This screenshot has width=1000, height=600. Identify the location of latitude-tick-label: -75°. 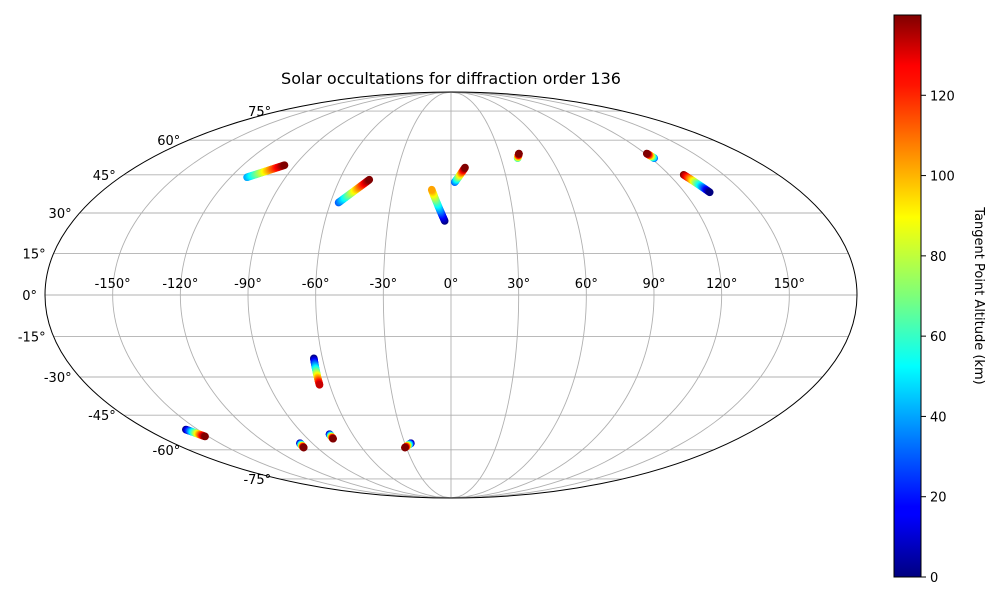
(257, 480).